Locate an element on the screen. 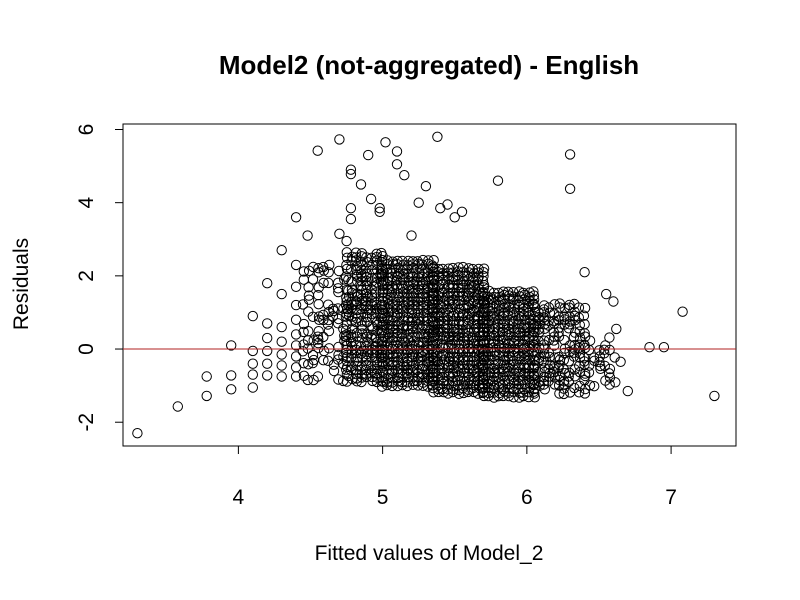 The image size is (800, 600). y-tick-label: 4 is located at coordinates (86, 203).